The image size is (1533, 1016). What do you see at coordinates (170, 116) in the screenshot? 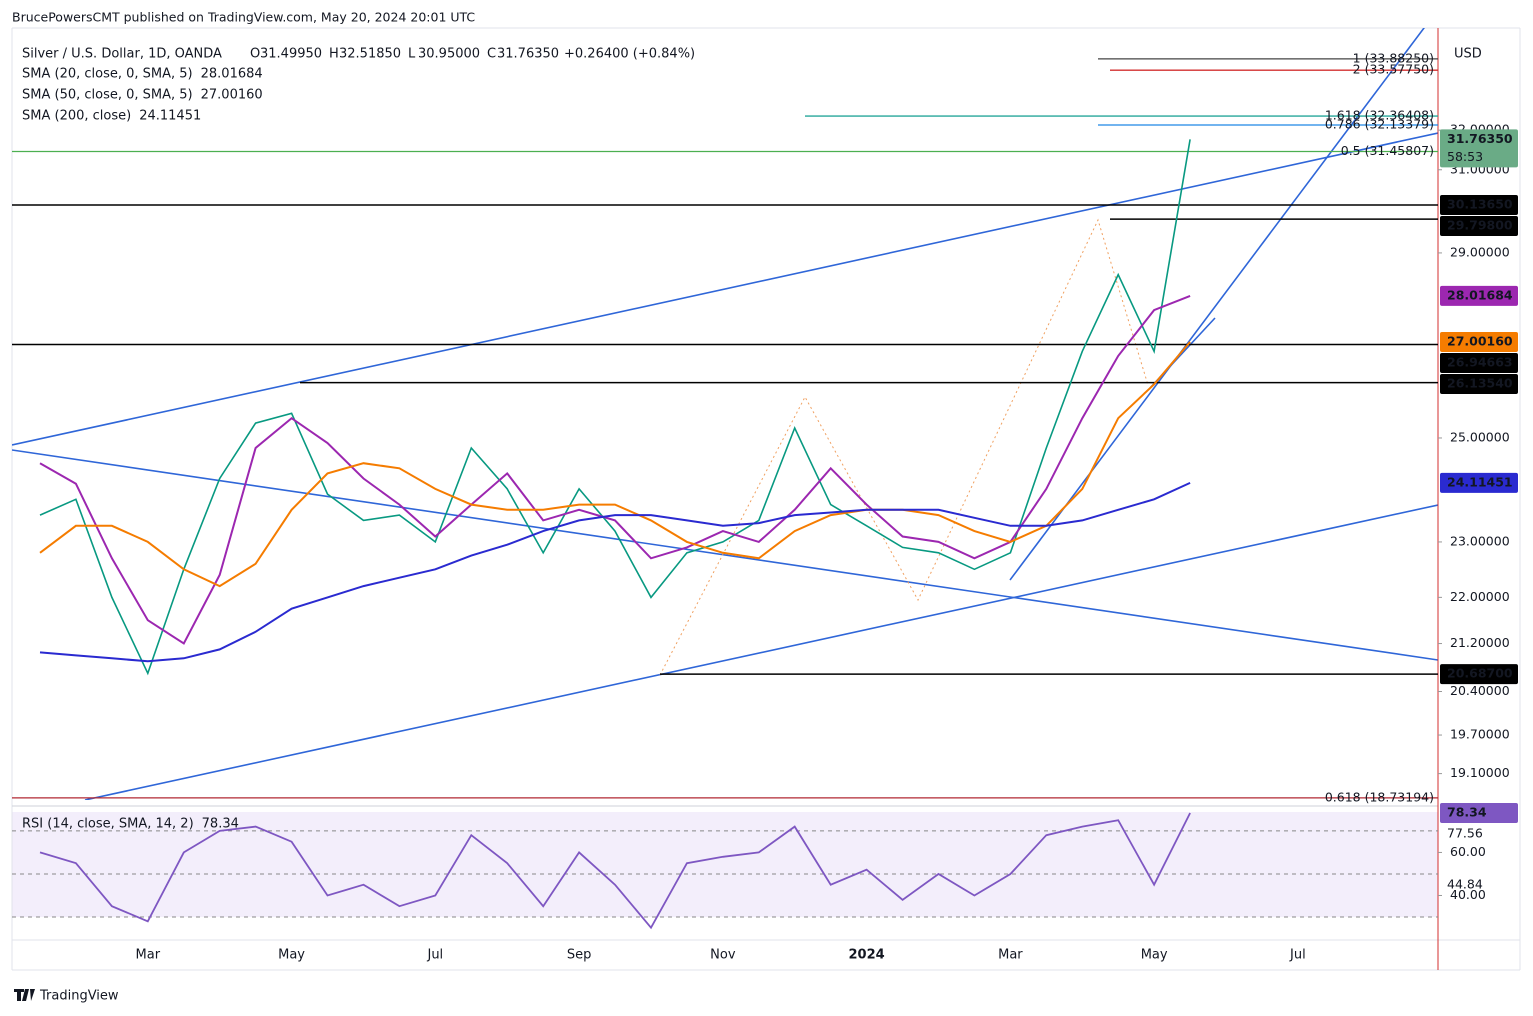
I see `legend-value: 24.11451` at bounding box center [170, 116].